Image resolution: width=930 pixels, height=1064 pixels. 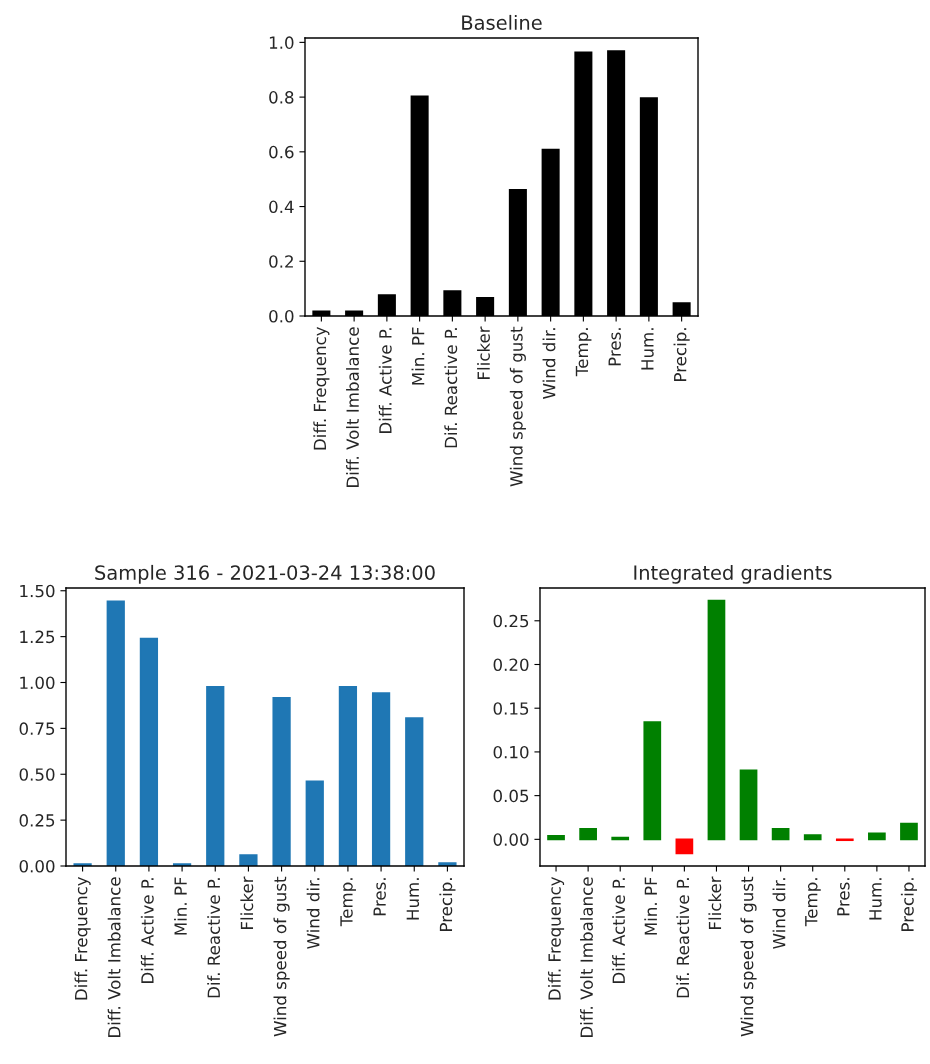 I want to click on y-tick-label: 1.50, so click(x=37, y=591).